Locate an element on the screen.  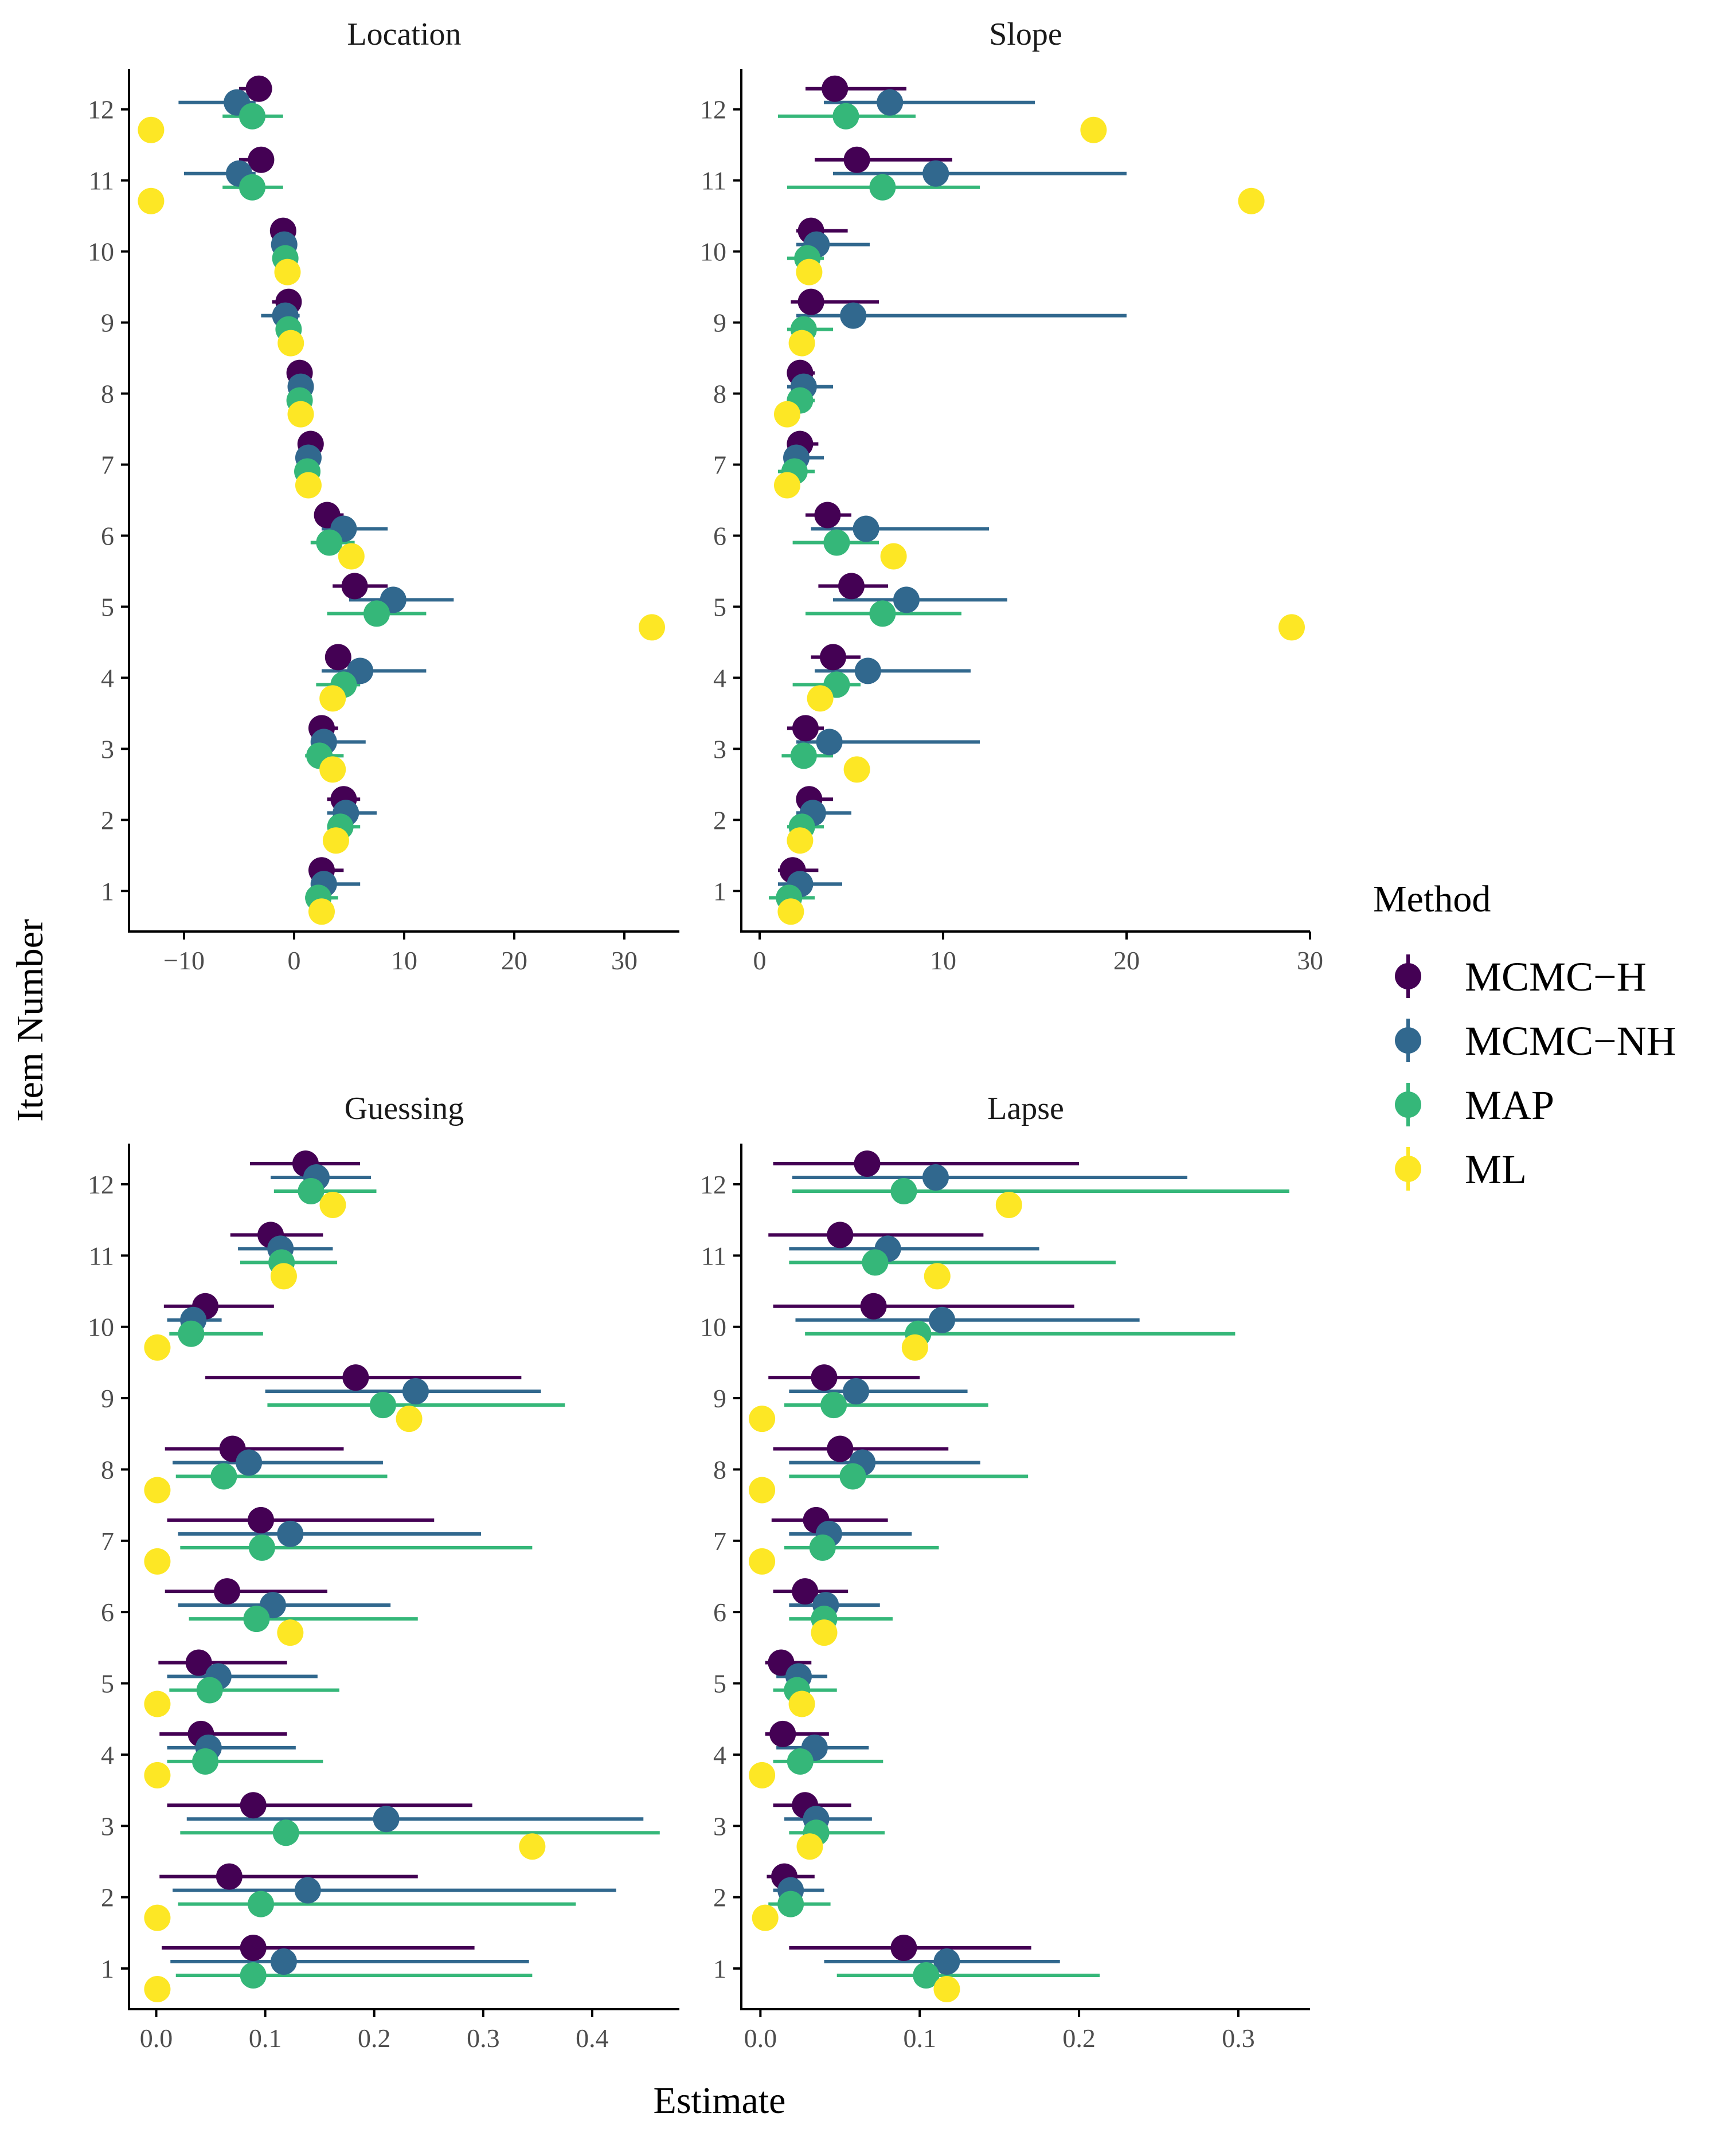
legend: Method MCMC−H MCMC−NH MAP ML is located at coordinates (1524, 1035).